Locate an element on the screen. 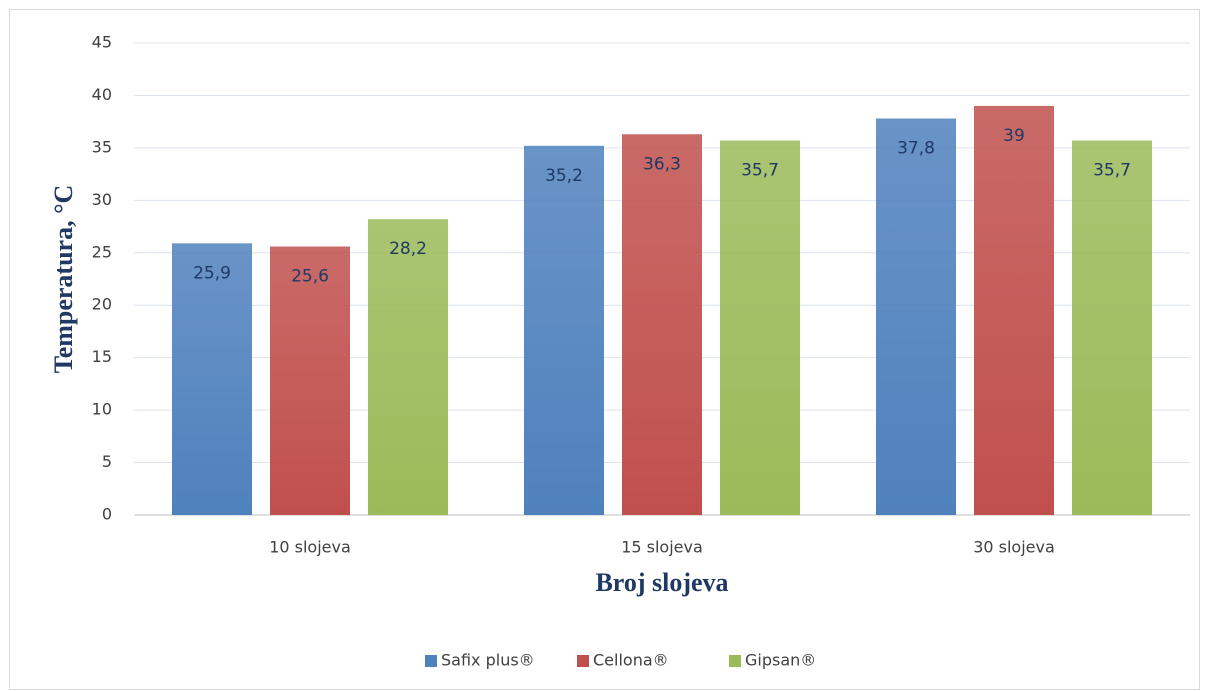  y-tick-label: 10 is located at coordinates (102, 409).